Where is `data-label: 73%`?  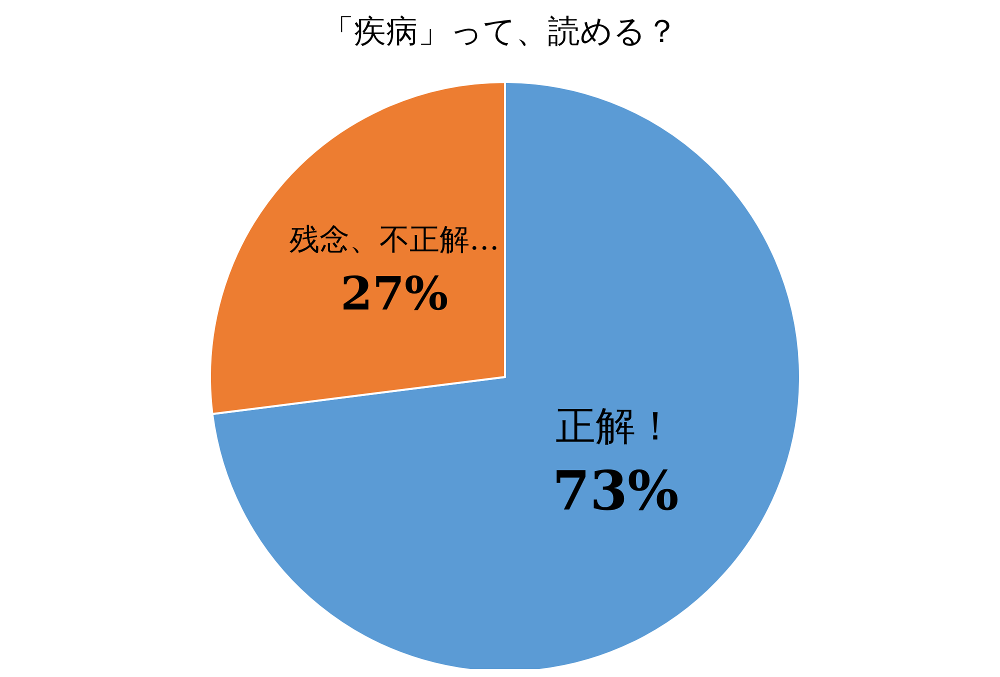 data-label: 73% is located at coordinates (615, 490).